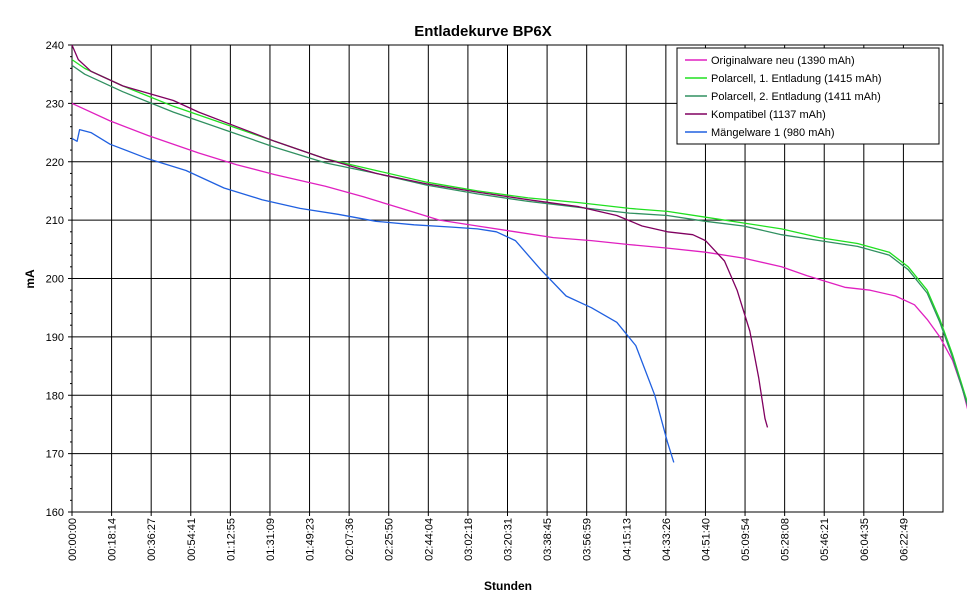 The image size is (967, 603). What do you see at coordinates (483, 31) in the screenshot?
I see `chart-title: Entladekurve BP6X` at bounding box center [483, 31].